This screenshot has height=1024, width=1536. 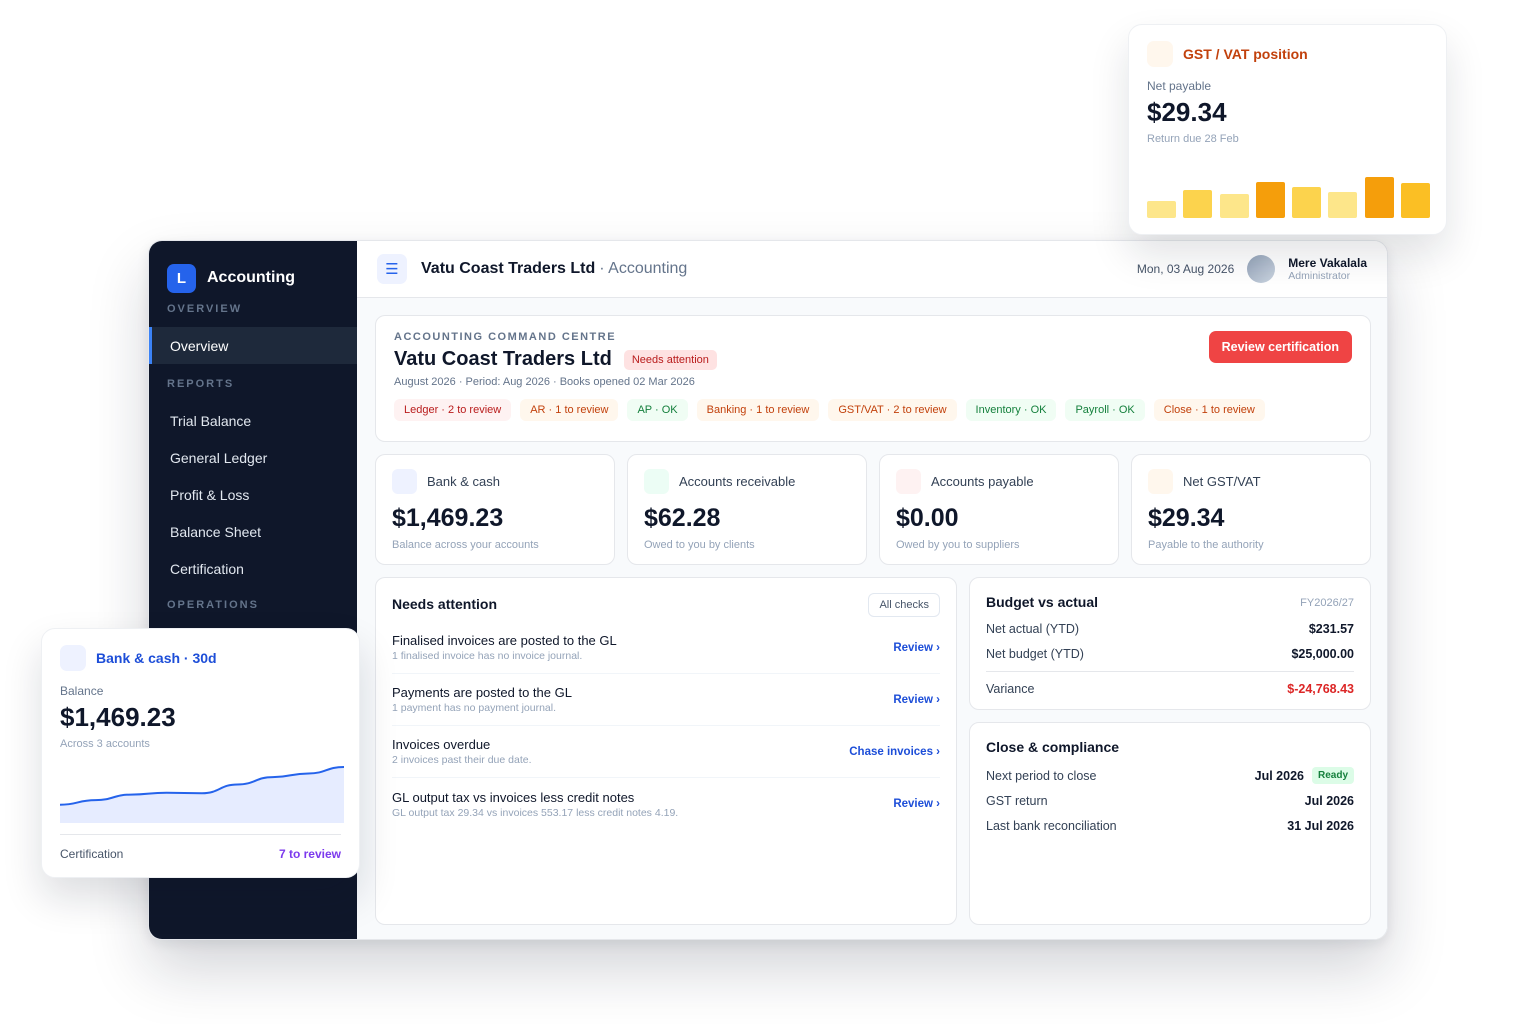 What do you see at coordinates (904, 605) in the screenshot?
I see `all-checks-button: All checks` at bounding box center [904, 605].